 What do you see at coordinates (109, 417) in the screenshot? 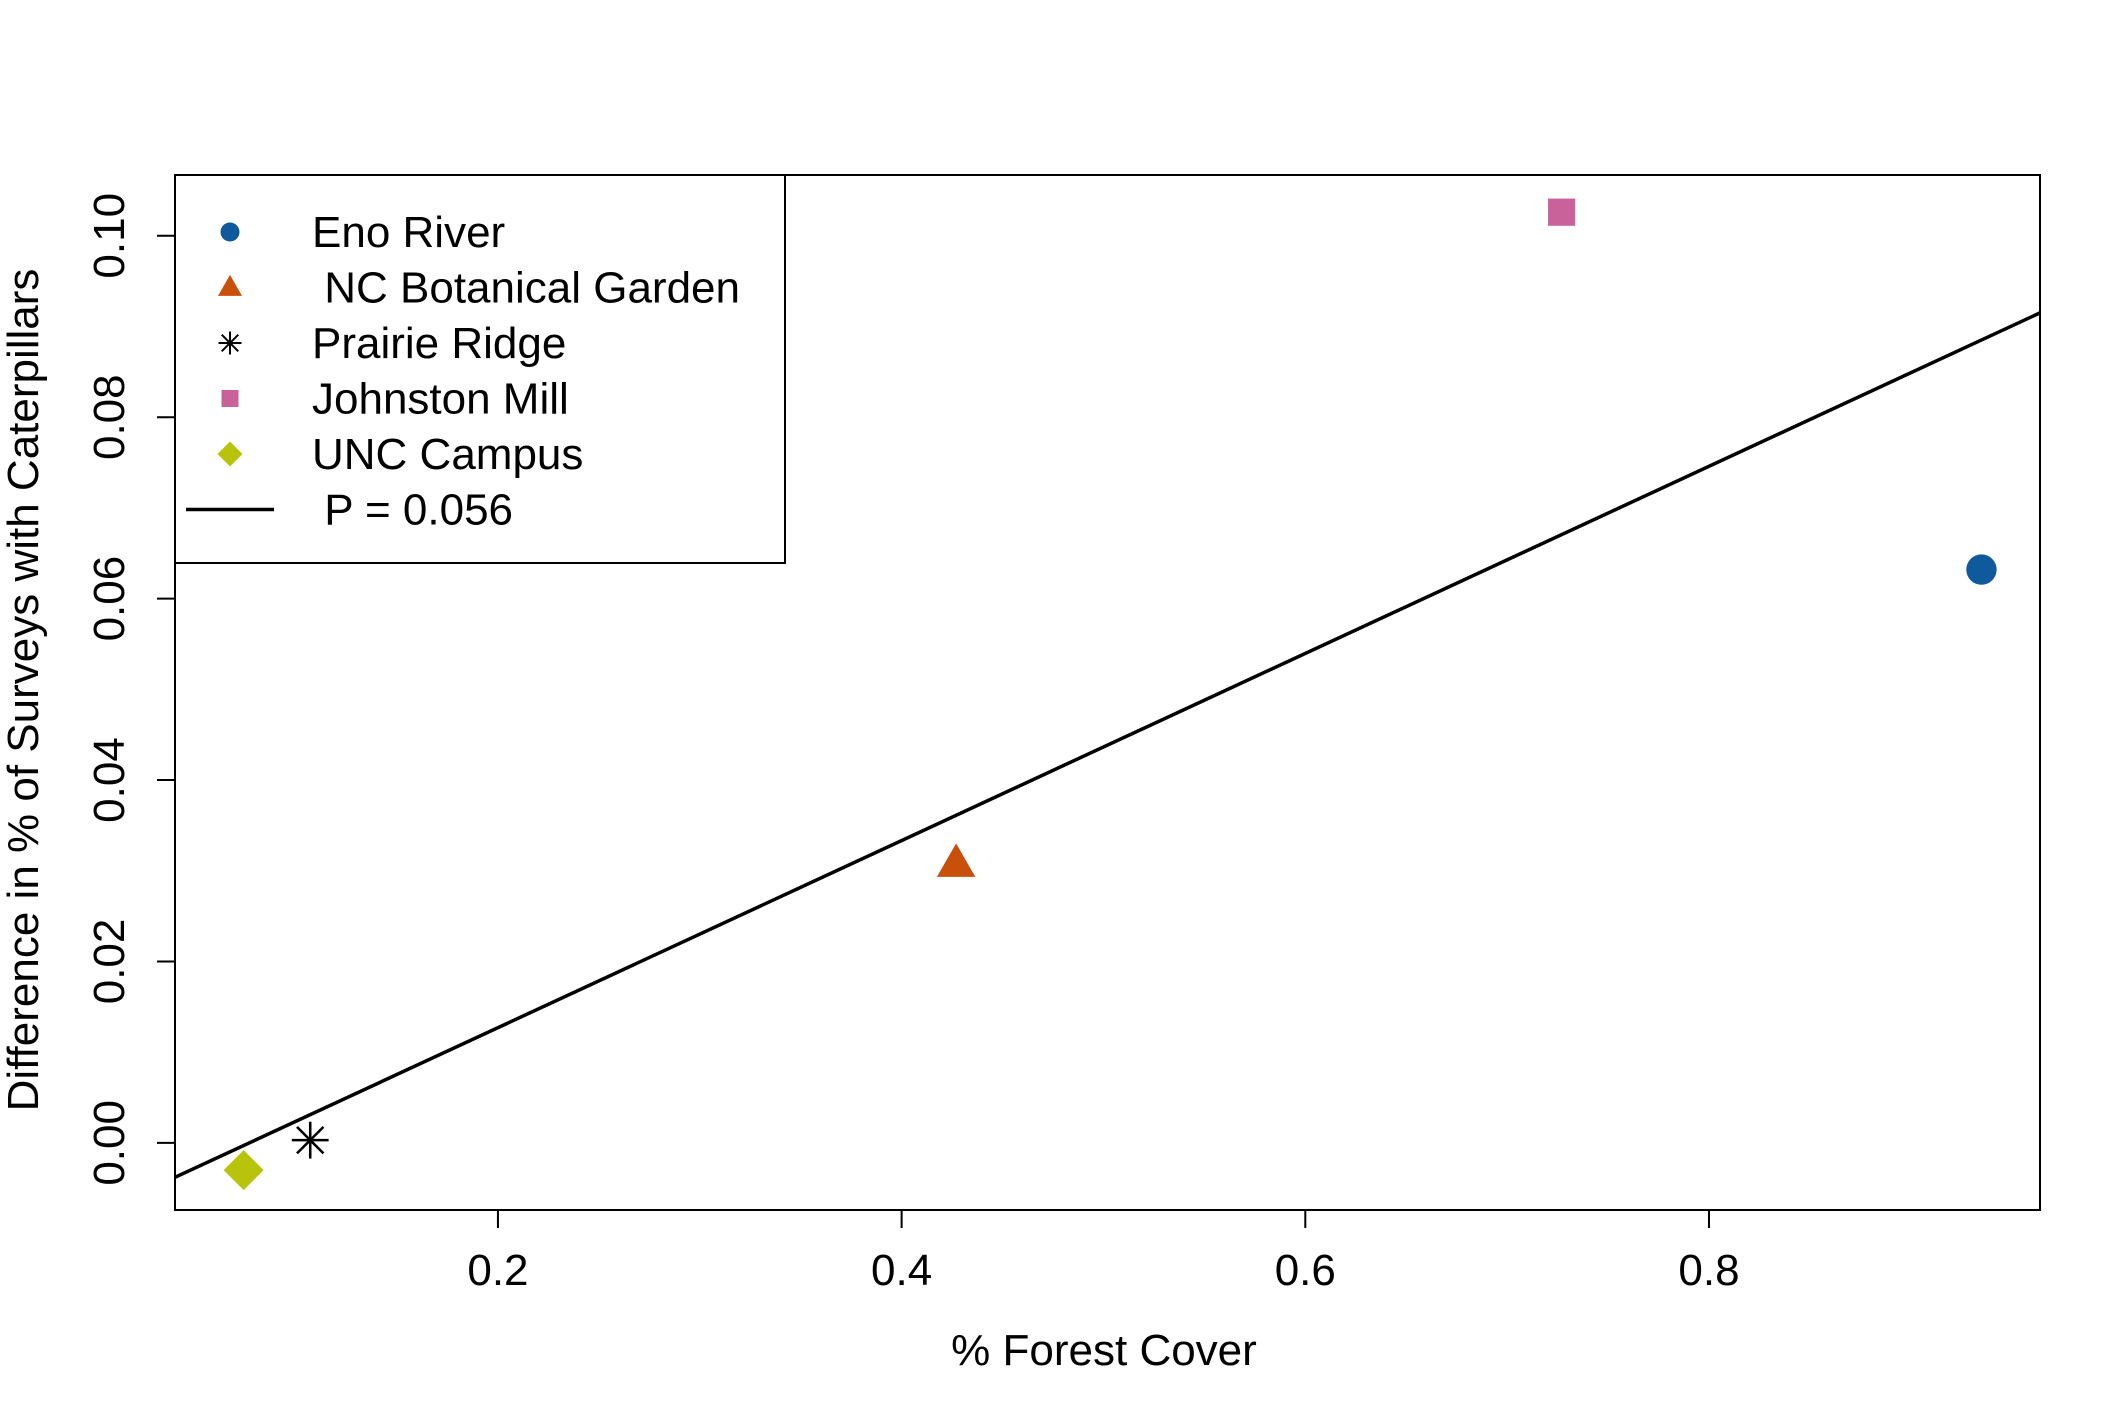
I see `y-tick-label: 0.08` at bounding box center [109, 417].